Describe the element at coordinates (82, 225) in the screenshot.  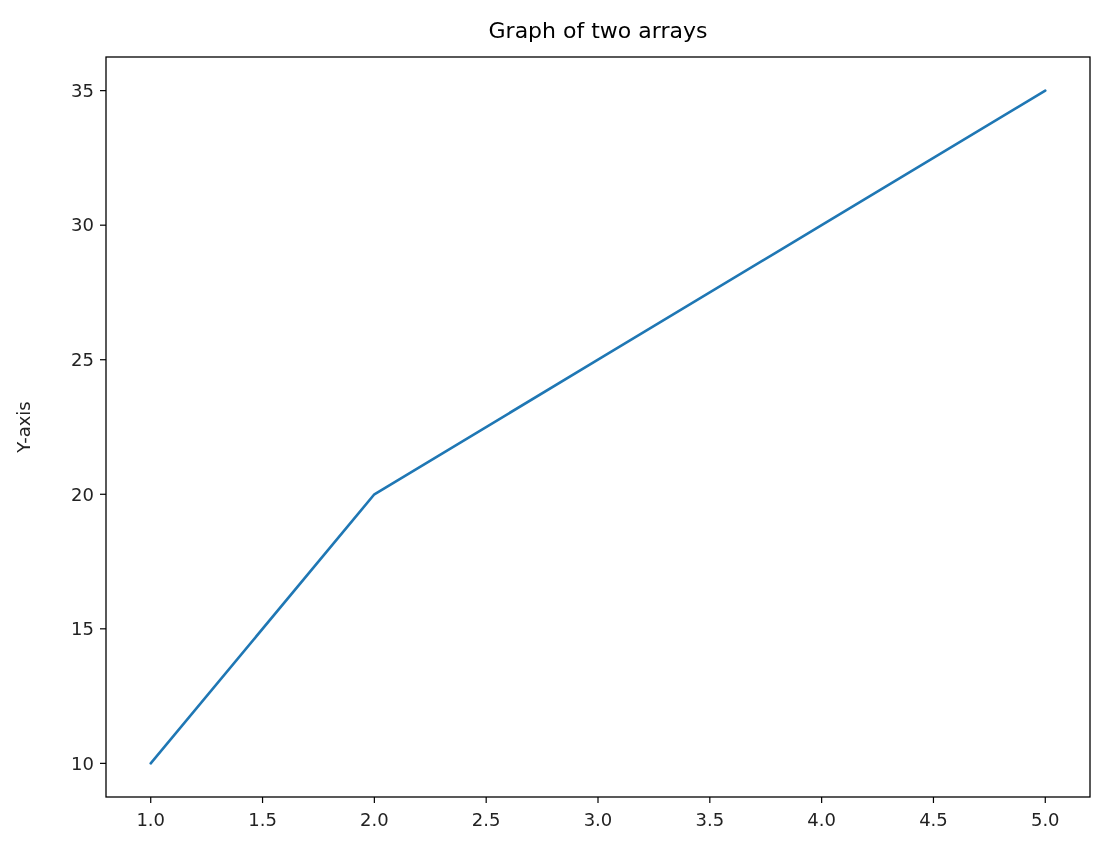
I see `y-tick-label: 30` at that location.